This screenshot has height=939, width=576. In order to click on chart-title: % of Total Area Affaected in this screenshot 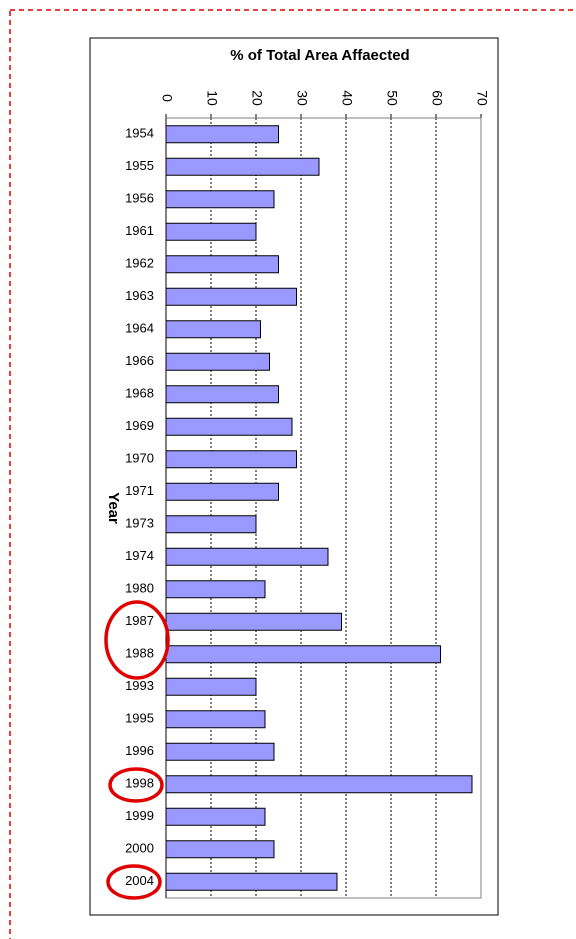, I will do `click(319, 55)`.